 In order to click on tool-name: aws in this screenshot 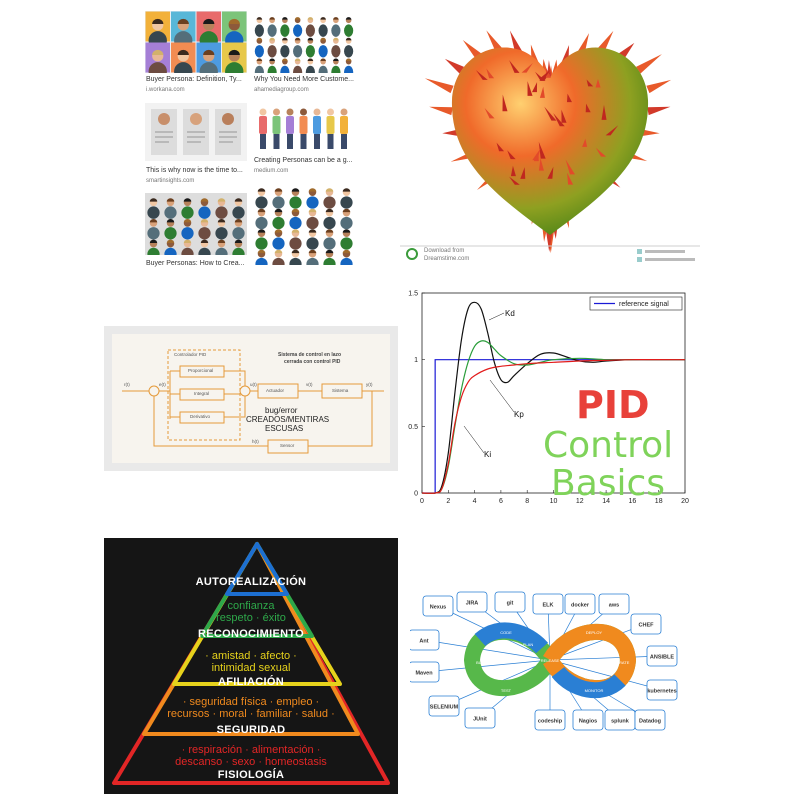, I will do `click(614, 606)`.